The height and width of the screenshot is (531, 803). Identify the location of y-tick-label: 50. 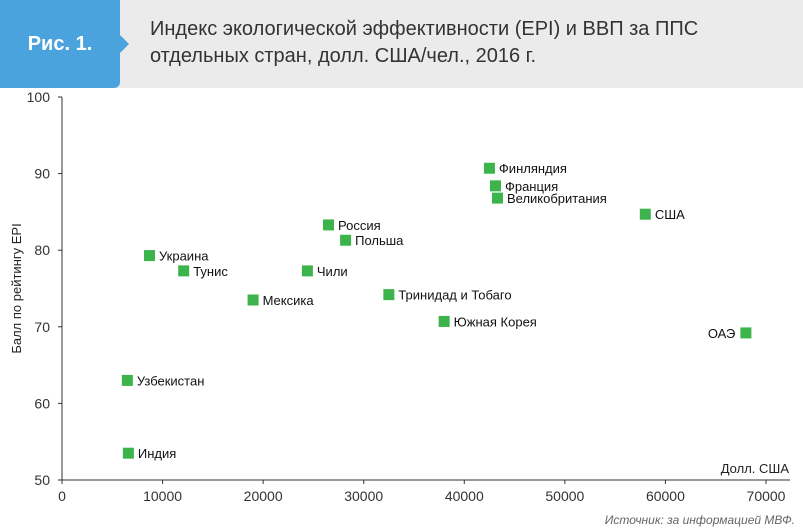
(42, 480).